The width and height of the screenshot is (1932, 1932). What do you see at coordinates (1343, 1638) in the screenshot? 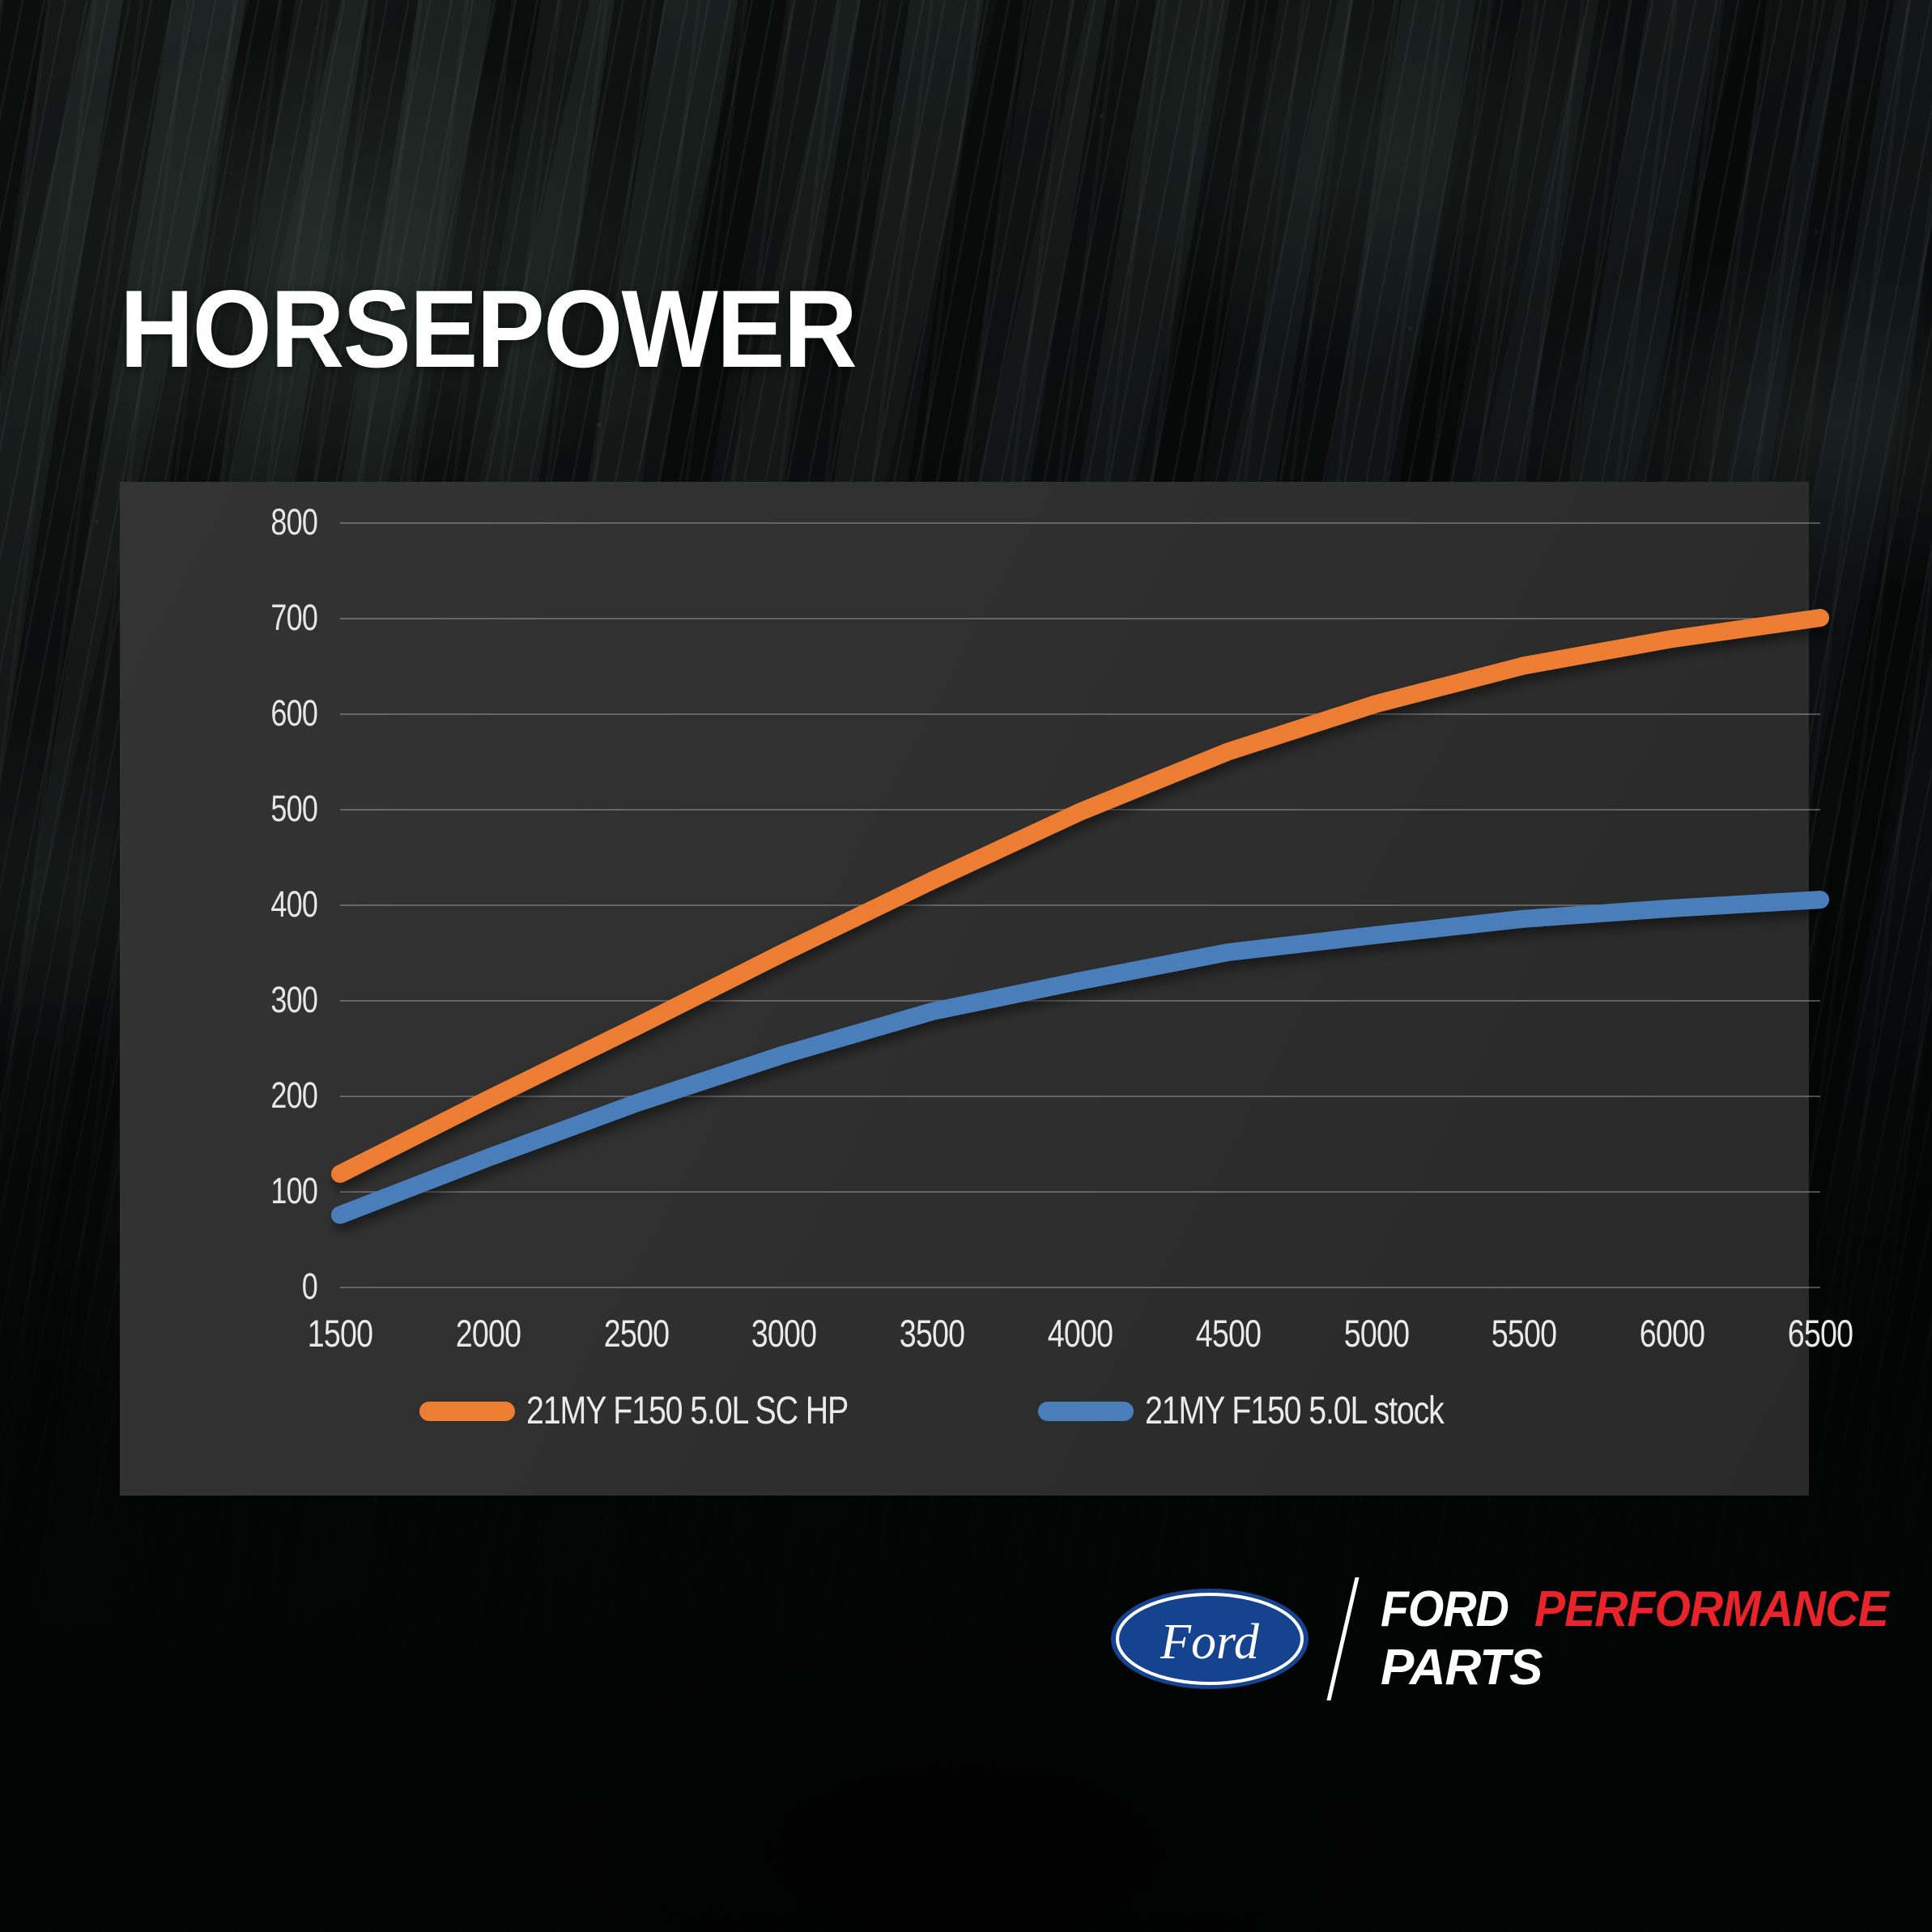
I see `brand-divider` at bounding box center [1343, 1638].